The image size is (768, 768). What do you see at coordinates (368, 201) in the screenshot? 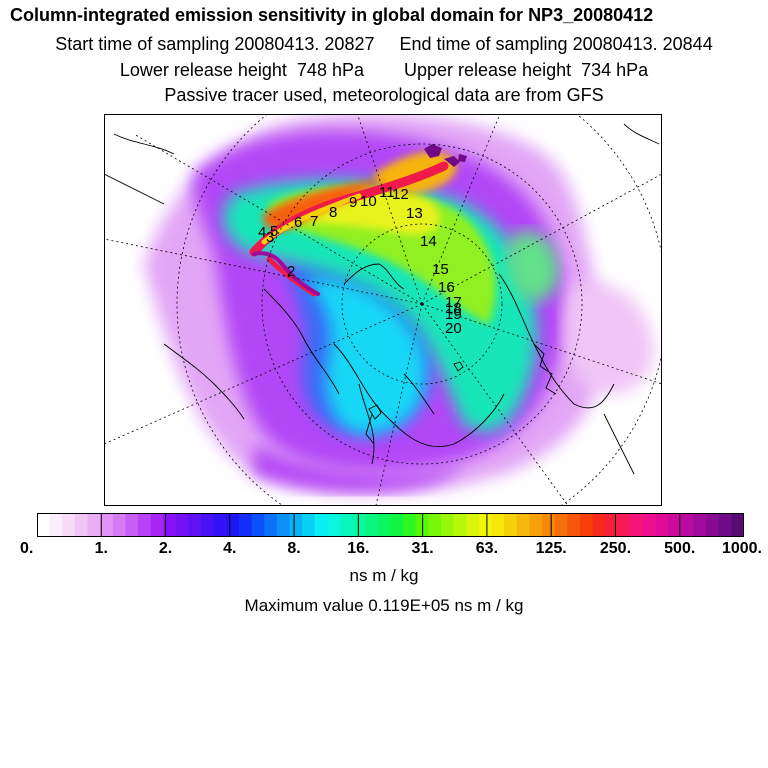
I see `trajectory-label: 10` at bounding box center [368, 201].